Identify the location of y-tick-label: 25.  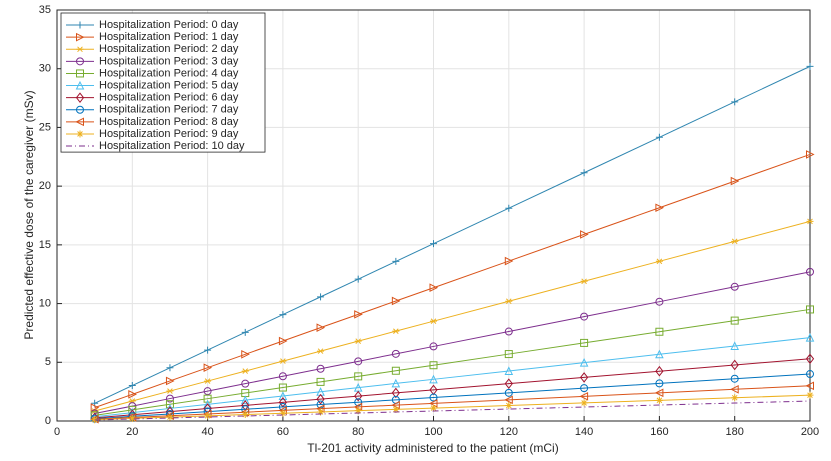
(45, 127).